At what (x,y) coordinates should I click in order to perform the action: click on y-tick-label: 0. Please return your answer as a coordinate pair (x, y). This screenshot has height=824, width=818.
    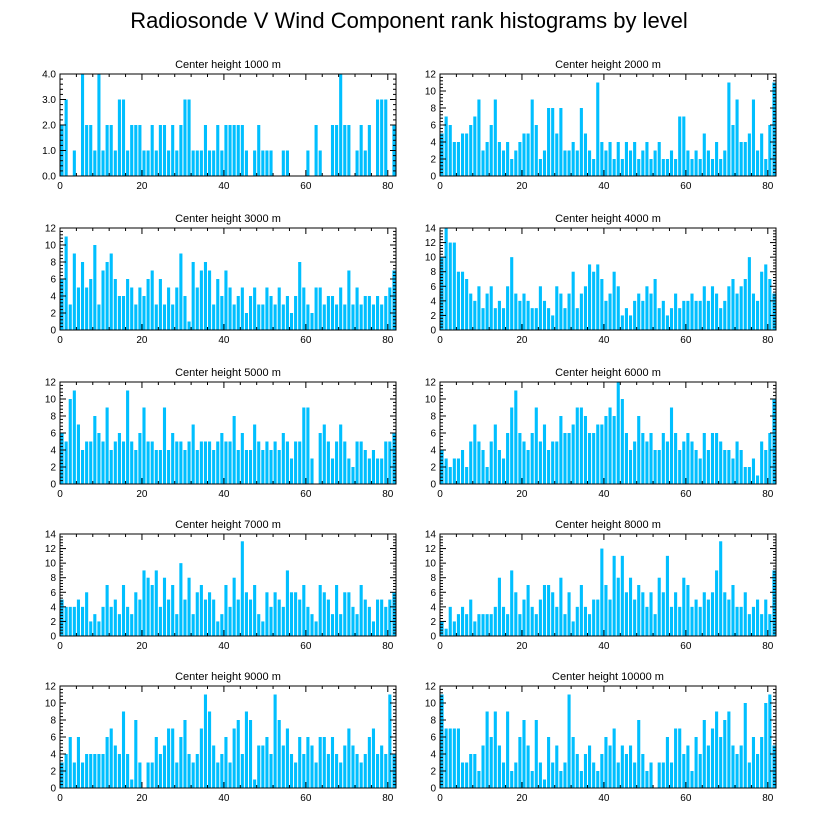
    Looking at the image, I should click on (433, 789).